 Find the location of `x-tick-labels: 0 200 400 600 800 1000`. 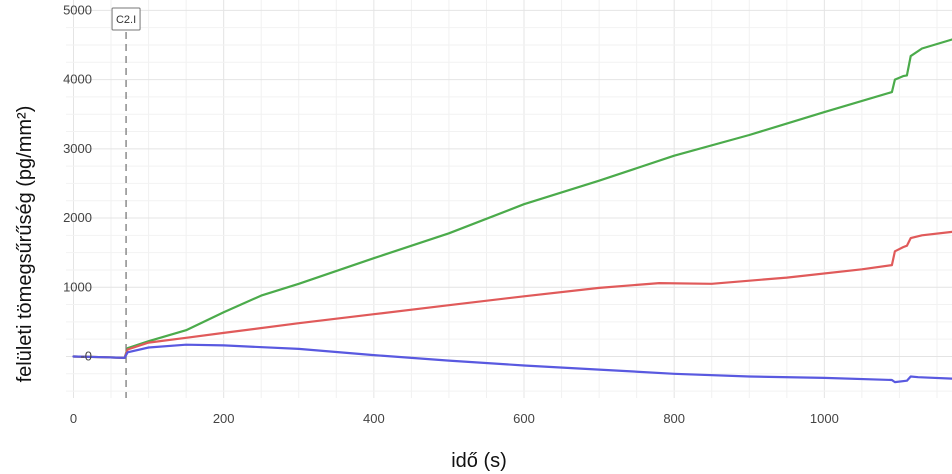

x-tick-labels: 0 200 400 600 800 1000 is located at coordinates (454, 418).